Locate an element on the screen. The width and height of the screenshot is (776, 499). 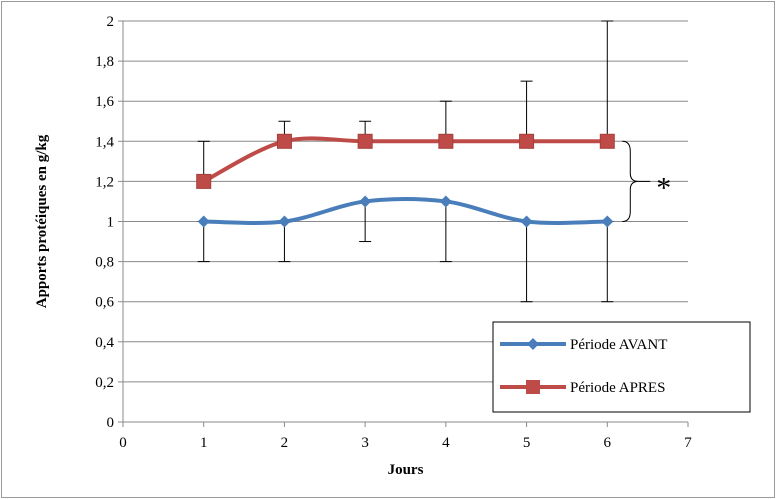
x-tick-label-6: 6 is located at coordinates (608, 443).